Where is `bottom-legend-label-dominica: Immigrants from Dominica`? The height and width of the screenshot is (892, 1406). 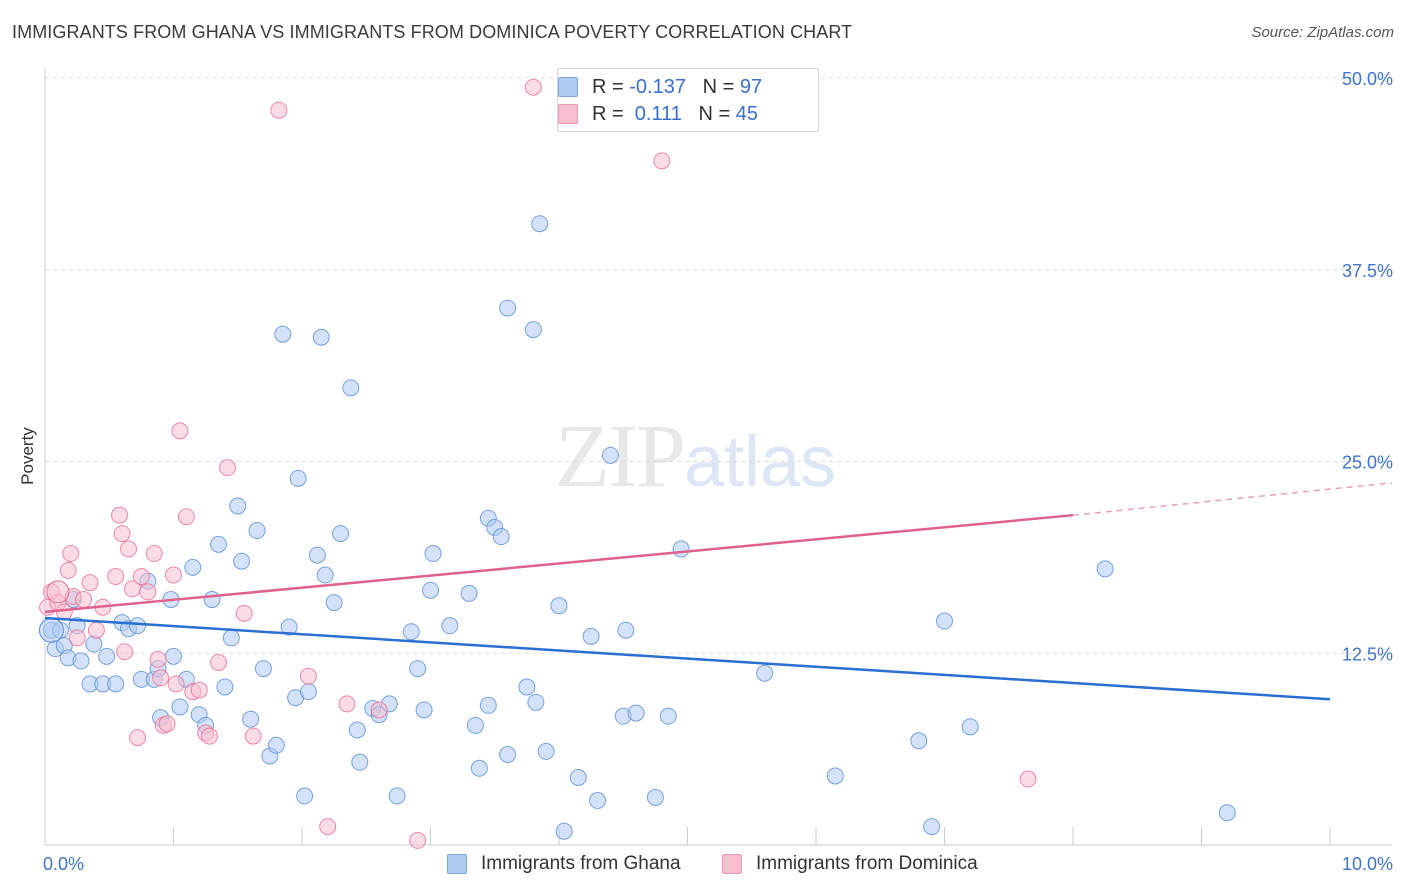 bottom-legend-label-dominica: Immigrants from Dominica is located at coordinates (867, 863).